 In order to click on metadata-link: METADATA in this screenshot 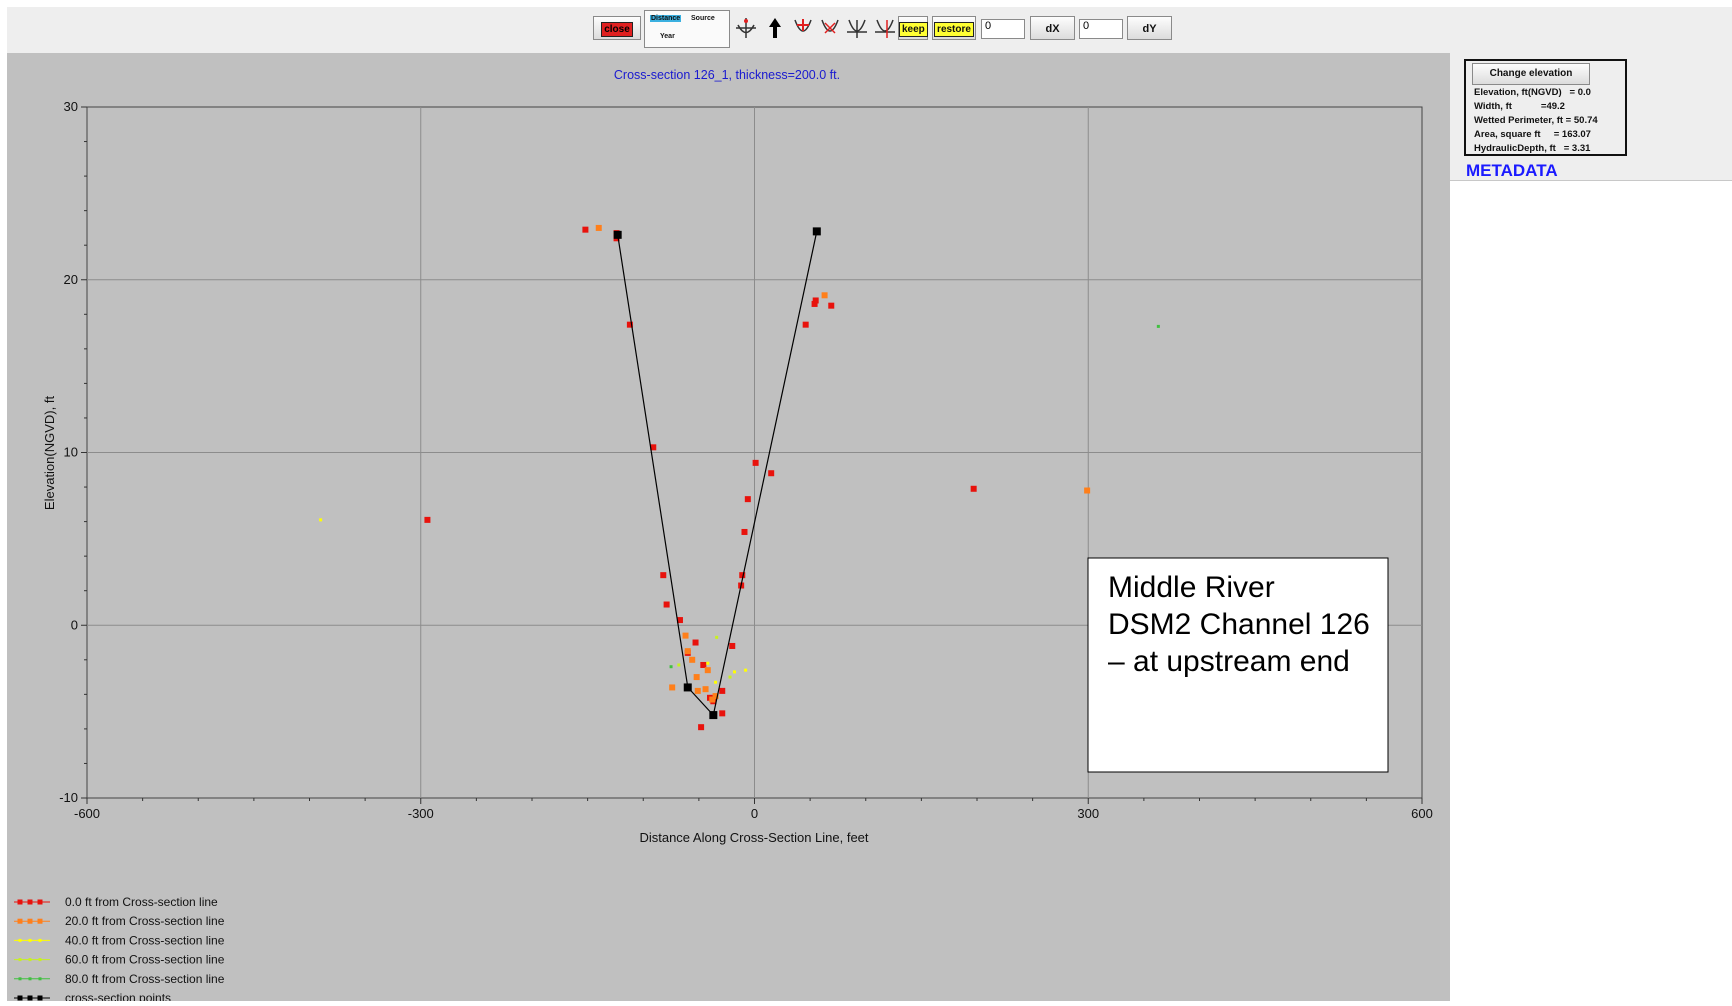, I will do `click(1512, 170)`.